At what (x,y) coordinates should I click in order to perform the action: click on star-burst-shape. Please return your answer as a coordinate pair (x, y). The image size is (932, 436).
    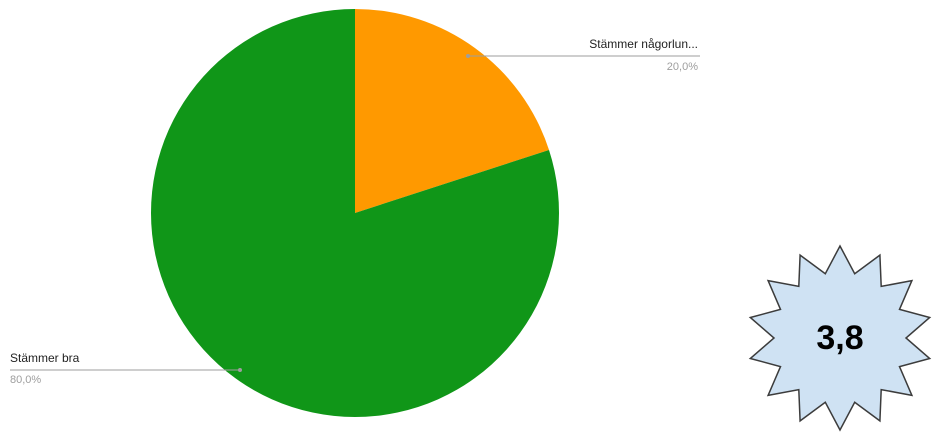
    Looking at the image, I should click on (840, 338).